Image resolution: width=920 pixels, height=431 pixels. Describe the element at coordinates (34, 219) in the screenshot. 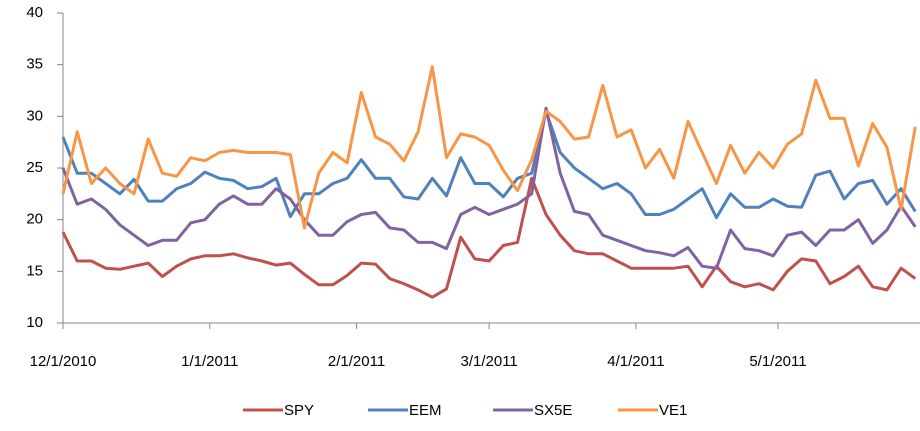

I see `y-tick-label: 20` at that location.